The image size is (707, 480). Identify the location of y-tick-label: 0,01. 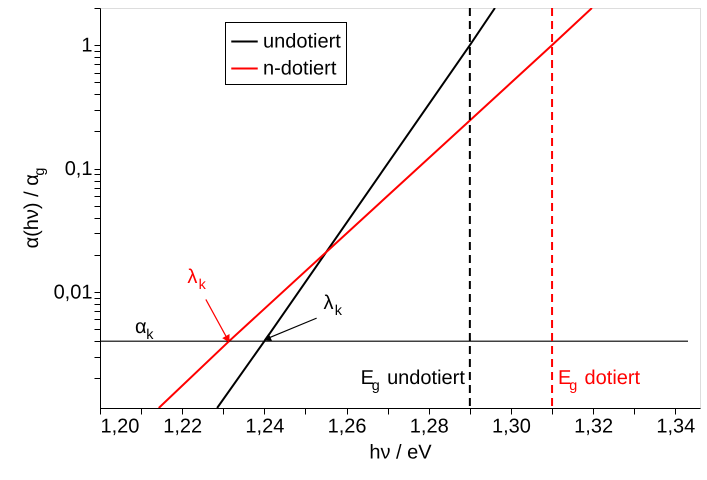
(73, 293).